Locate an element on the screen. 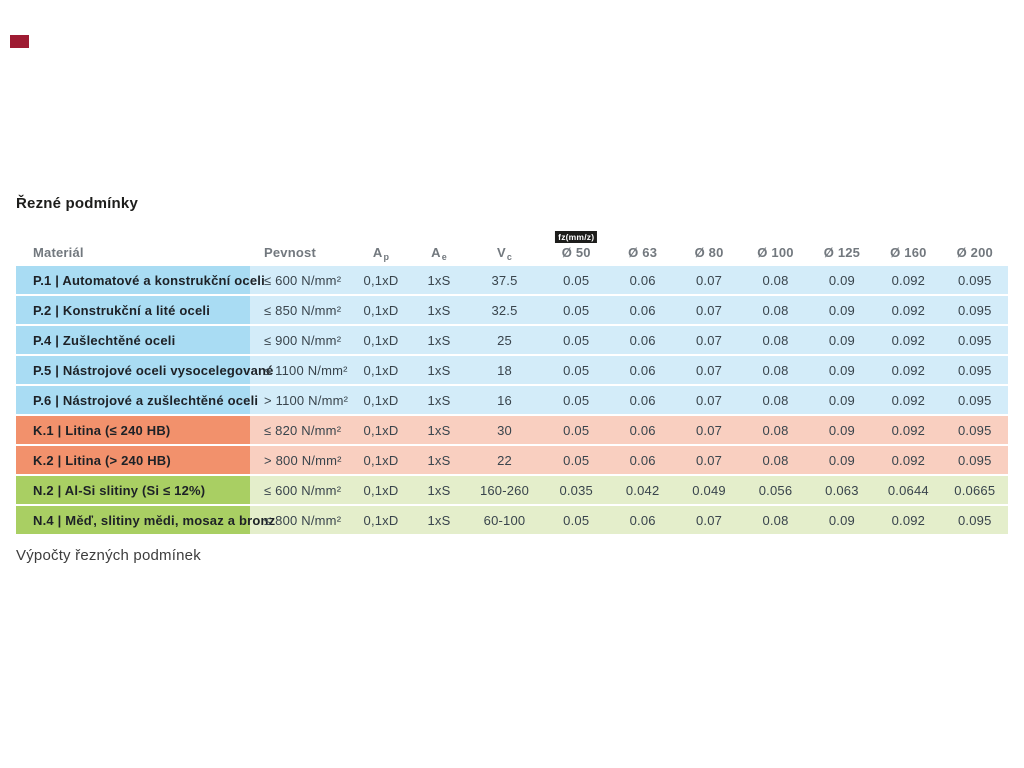 The width and height of the screenshot is (1024, 768). strength-cell: ≤ 820 N/mm² is located at coordinates (303, 430).